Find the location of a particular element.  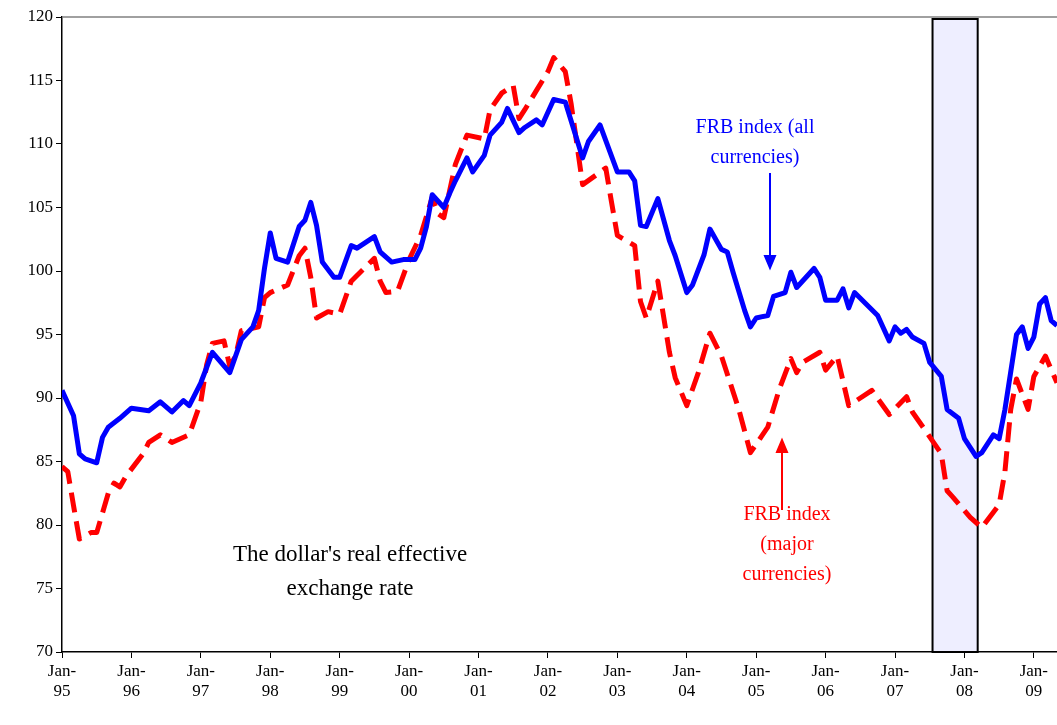

y-tick-label: 120 is located at coordinates (40, 16).